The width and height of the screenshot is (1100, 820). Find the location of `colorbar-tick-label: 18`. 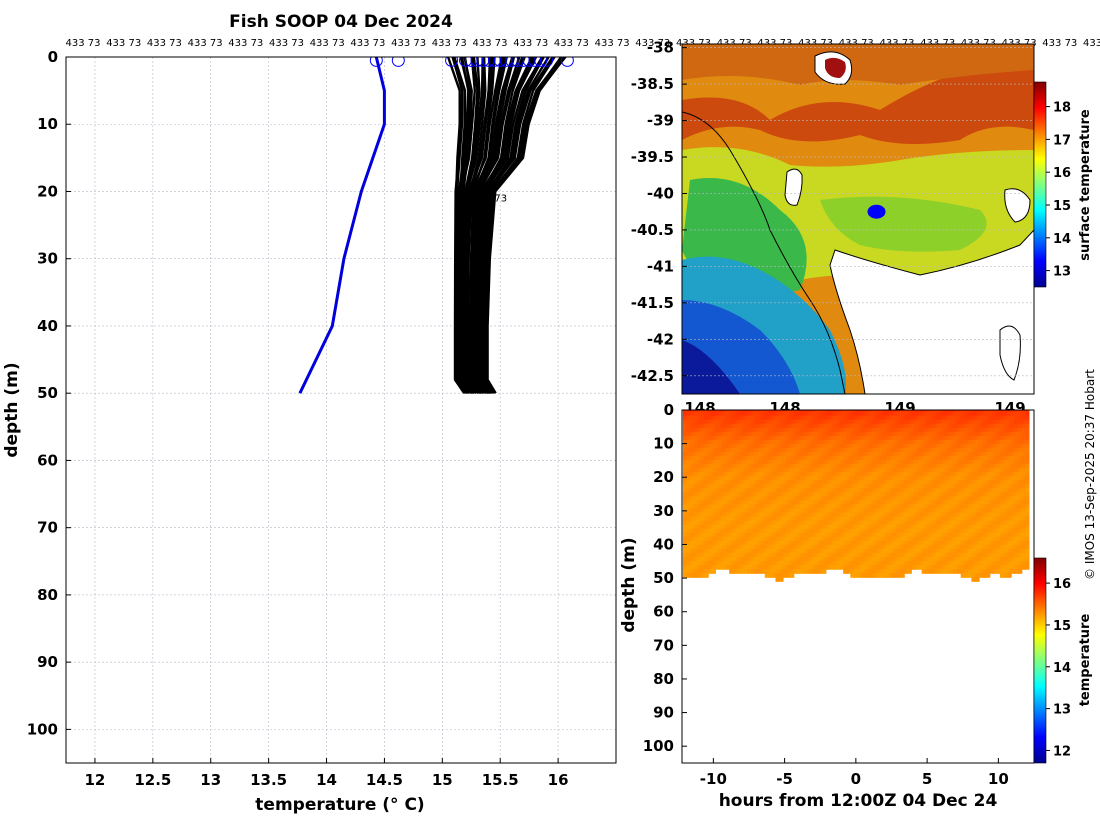

colorbar-tick-label: 18 is located at coordinates (1062, 108).